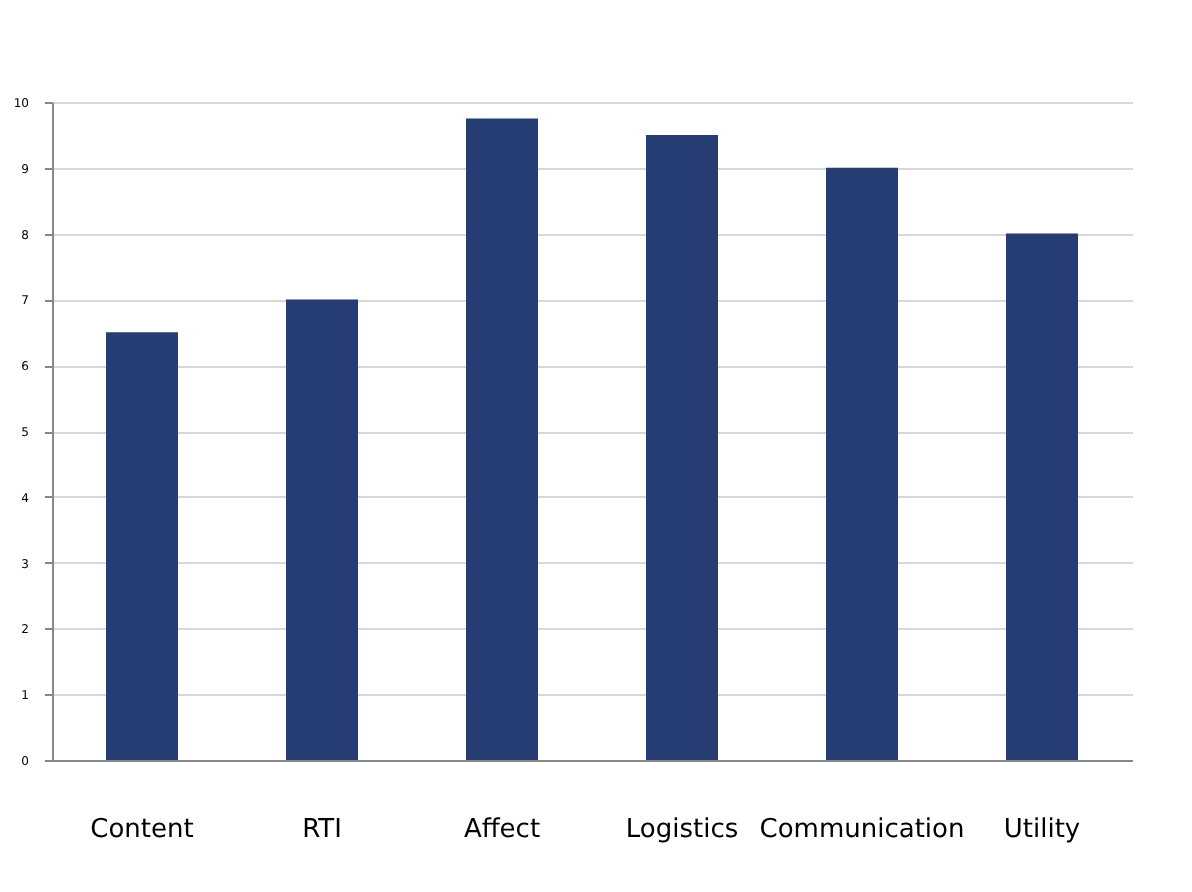 The image size is (1192, 892). What do you see at coordinates (502, 830) in the screenshot?
I see `x-tick-label: Affect` at bounding box center [502, 830].